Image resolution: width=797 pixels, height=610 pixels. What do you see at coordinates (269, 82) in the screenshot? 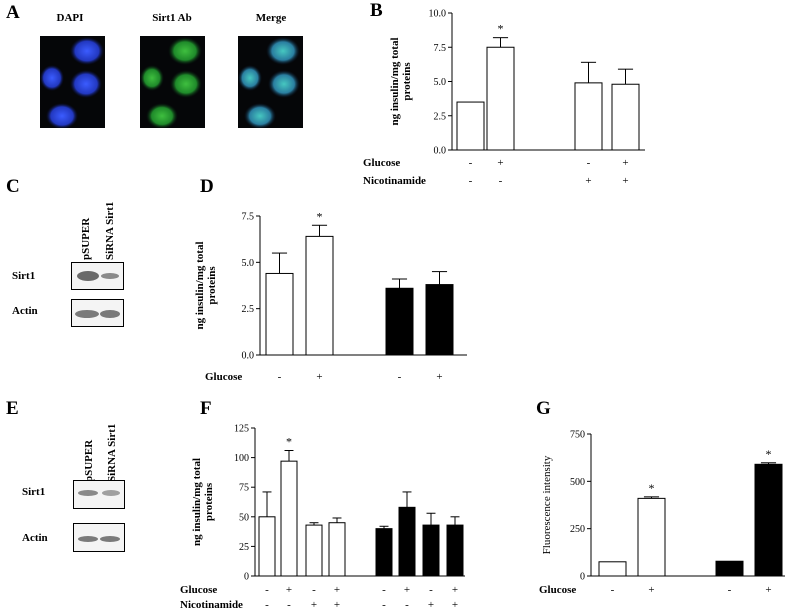
I see `merge-cells-image` at bounding box center [269, 82].